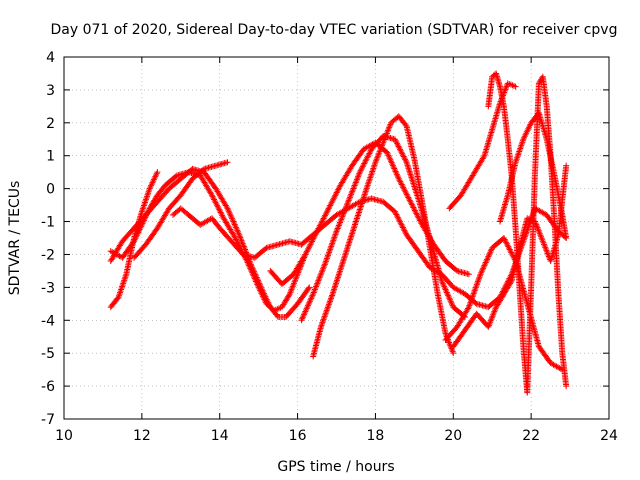 This screenshot has height=480, width=640. I want to click on x-tick-label: 12, so click(142, 436).